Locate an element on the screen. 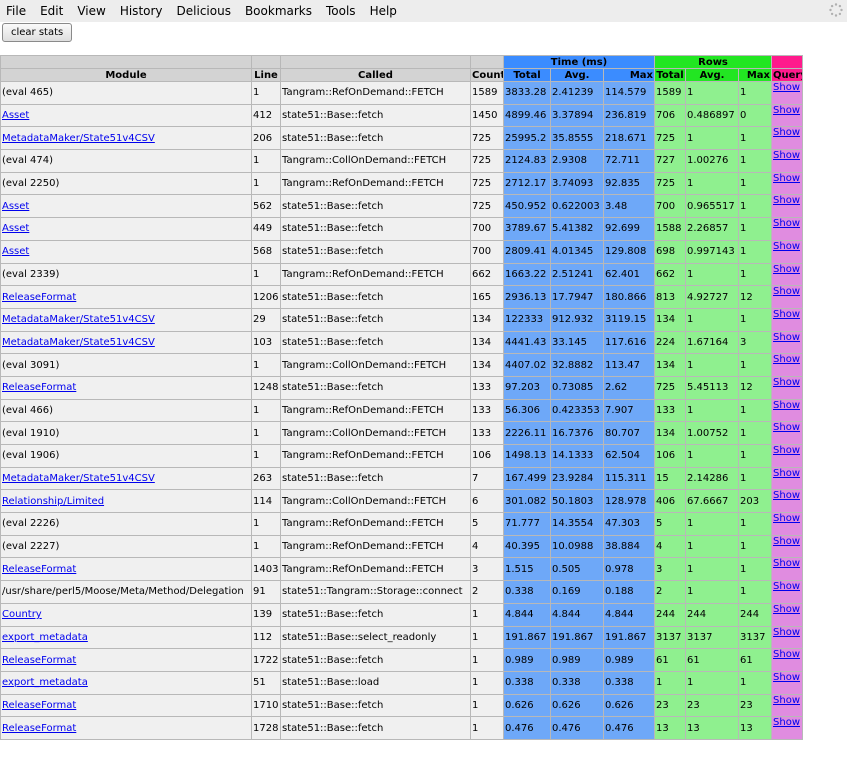 This screenshot has width=847, height=767. clear-stats-button: clear stats is located at coordinates (37, 32).